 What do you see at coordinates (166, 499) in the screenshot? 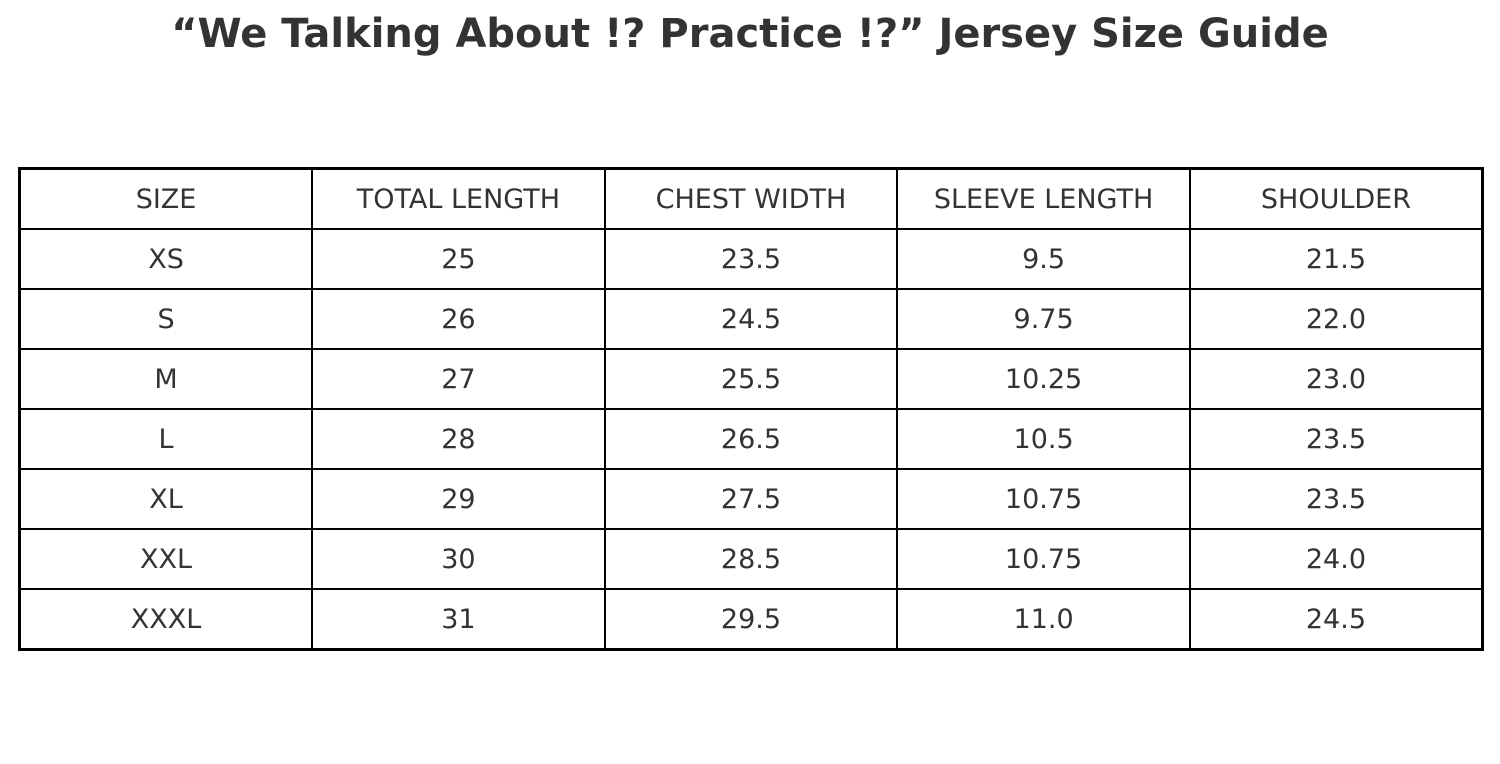
I see `cell-size: XL` at bounding box center [166, 499].